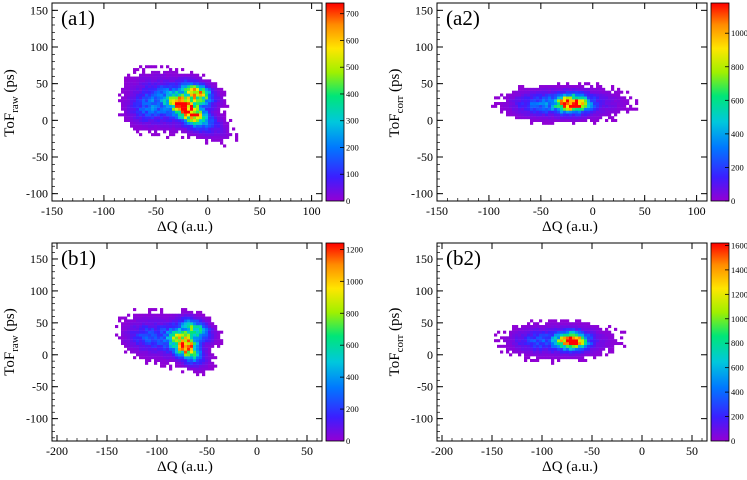 The width and height of the screenshot is (747, 480). What do you see at coordinates (57, 451) in the screenshot?
I see `x-tick-label: -200` at bounding box center [57, 451].